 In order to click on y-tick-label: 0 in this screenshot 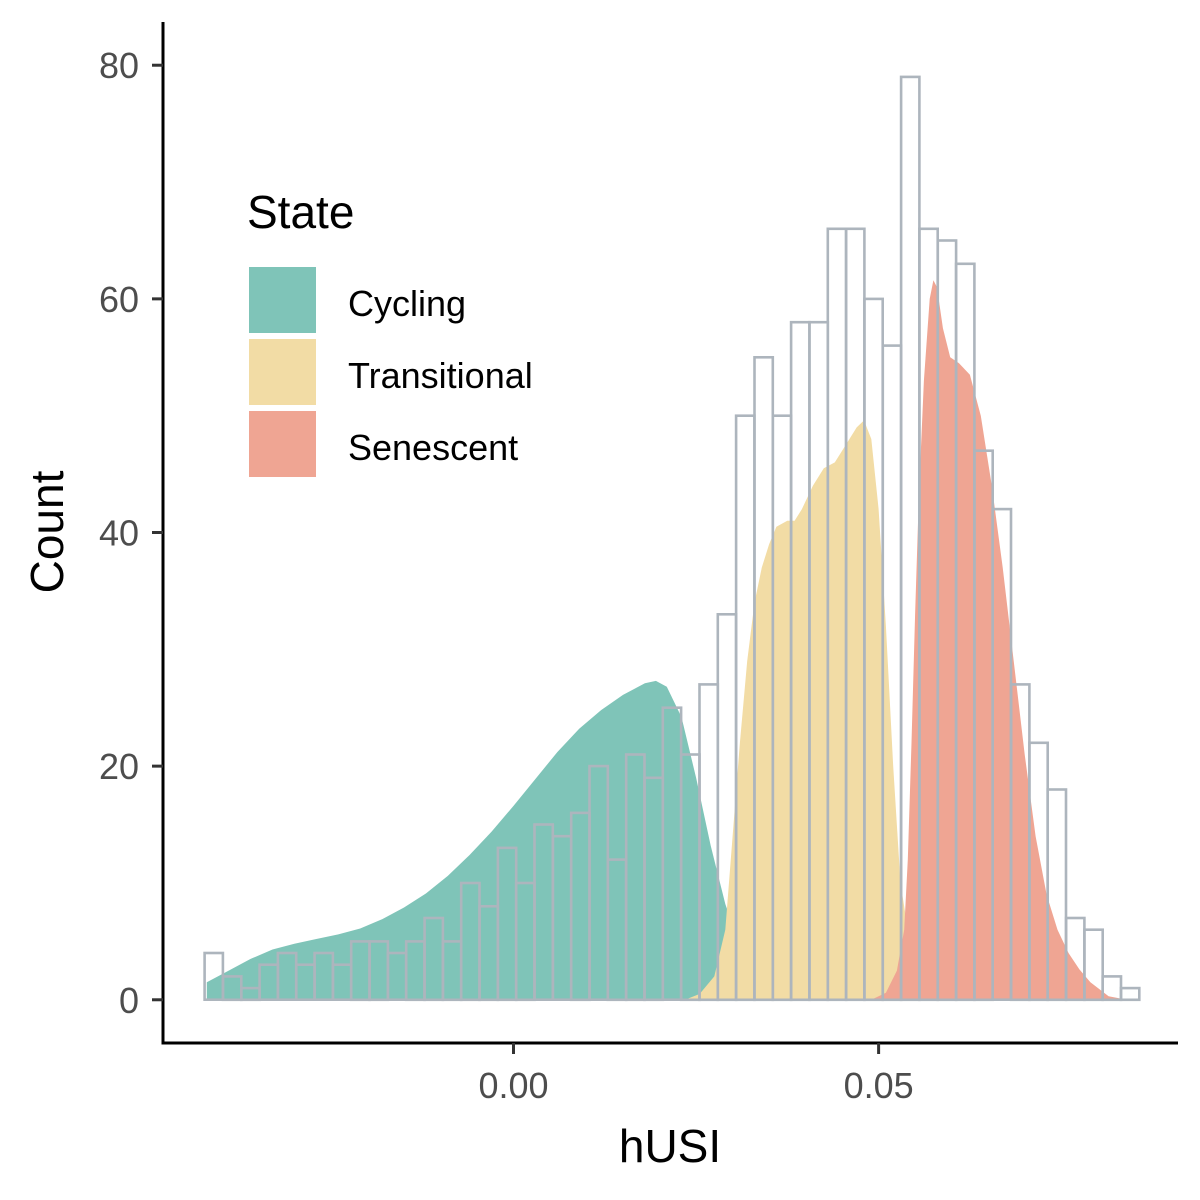, I will do `click(129, 1000)`.